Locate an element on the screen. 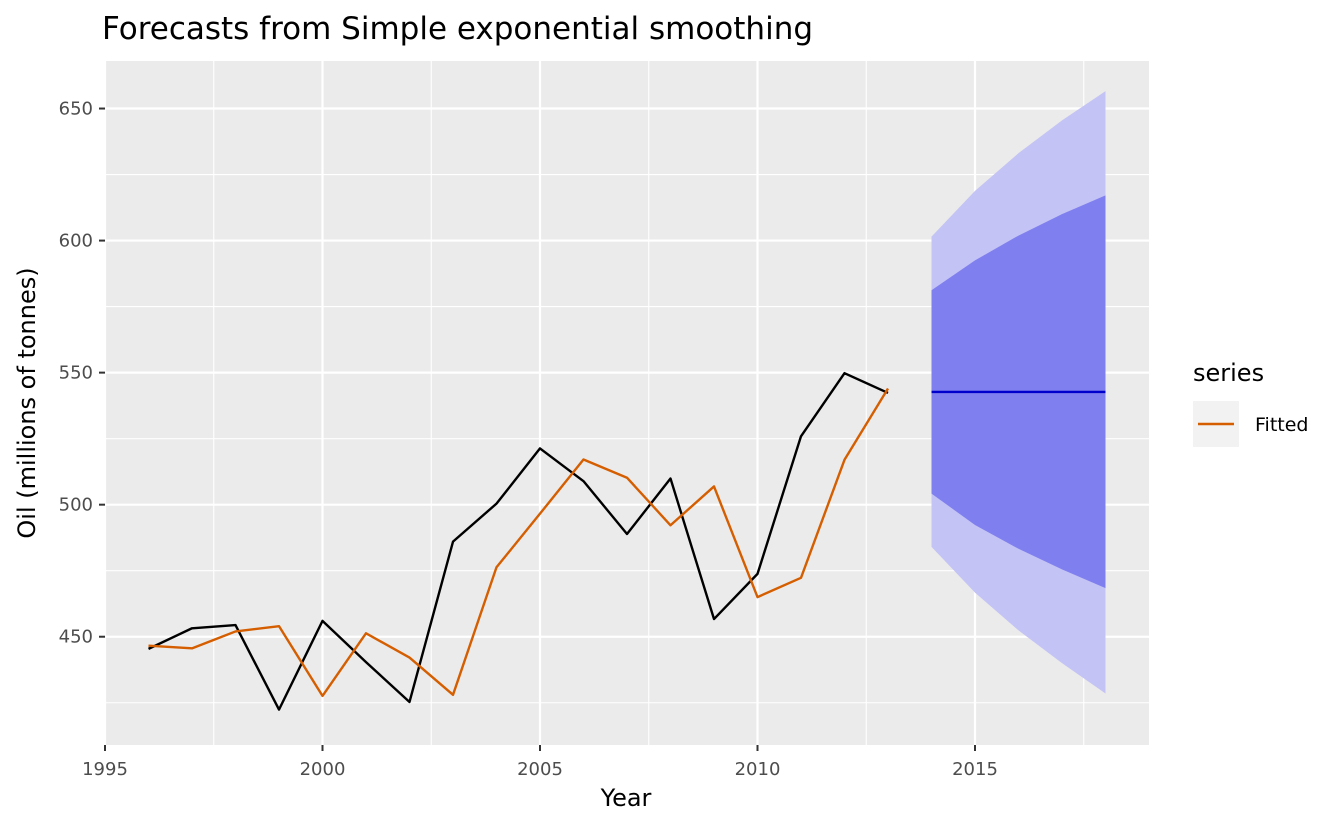 The height and width of the screenshot is (830, 1344). y-tick-label: 500 is located at coordinates (76, 505).